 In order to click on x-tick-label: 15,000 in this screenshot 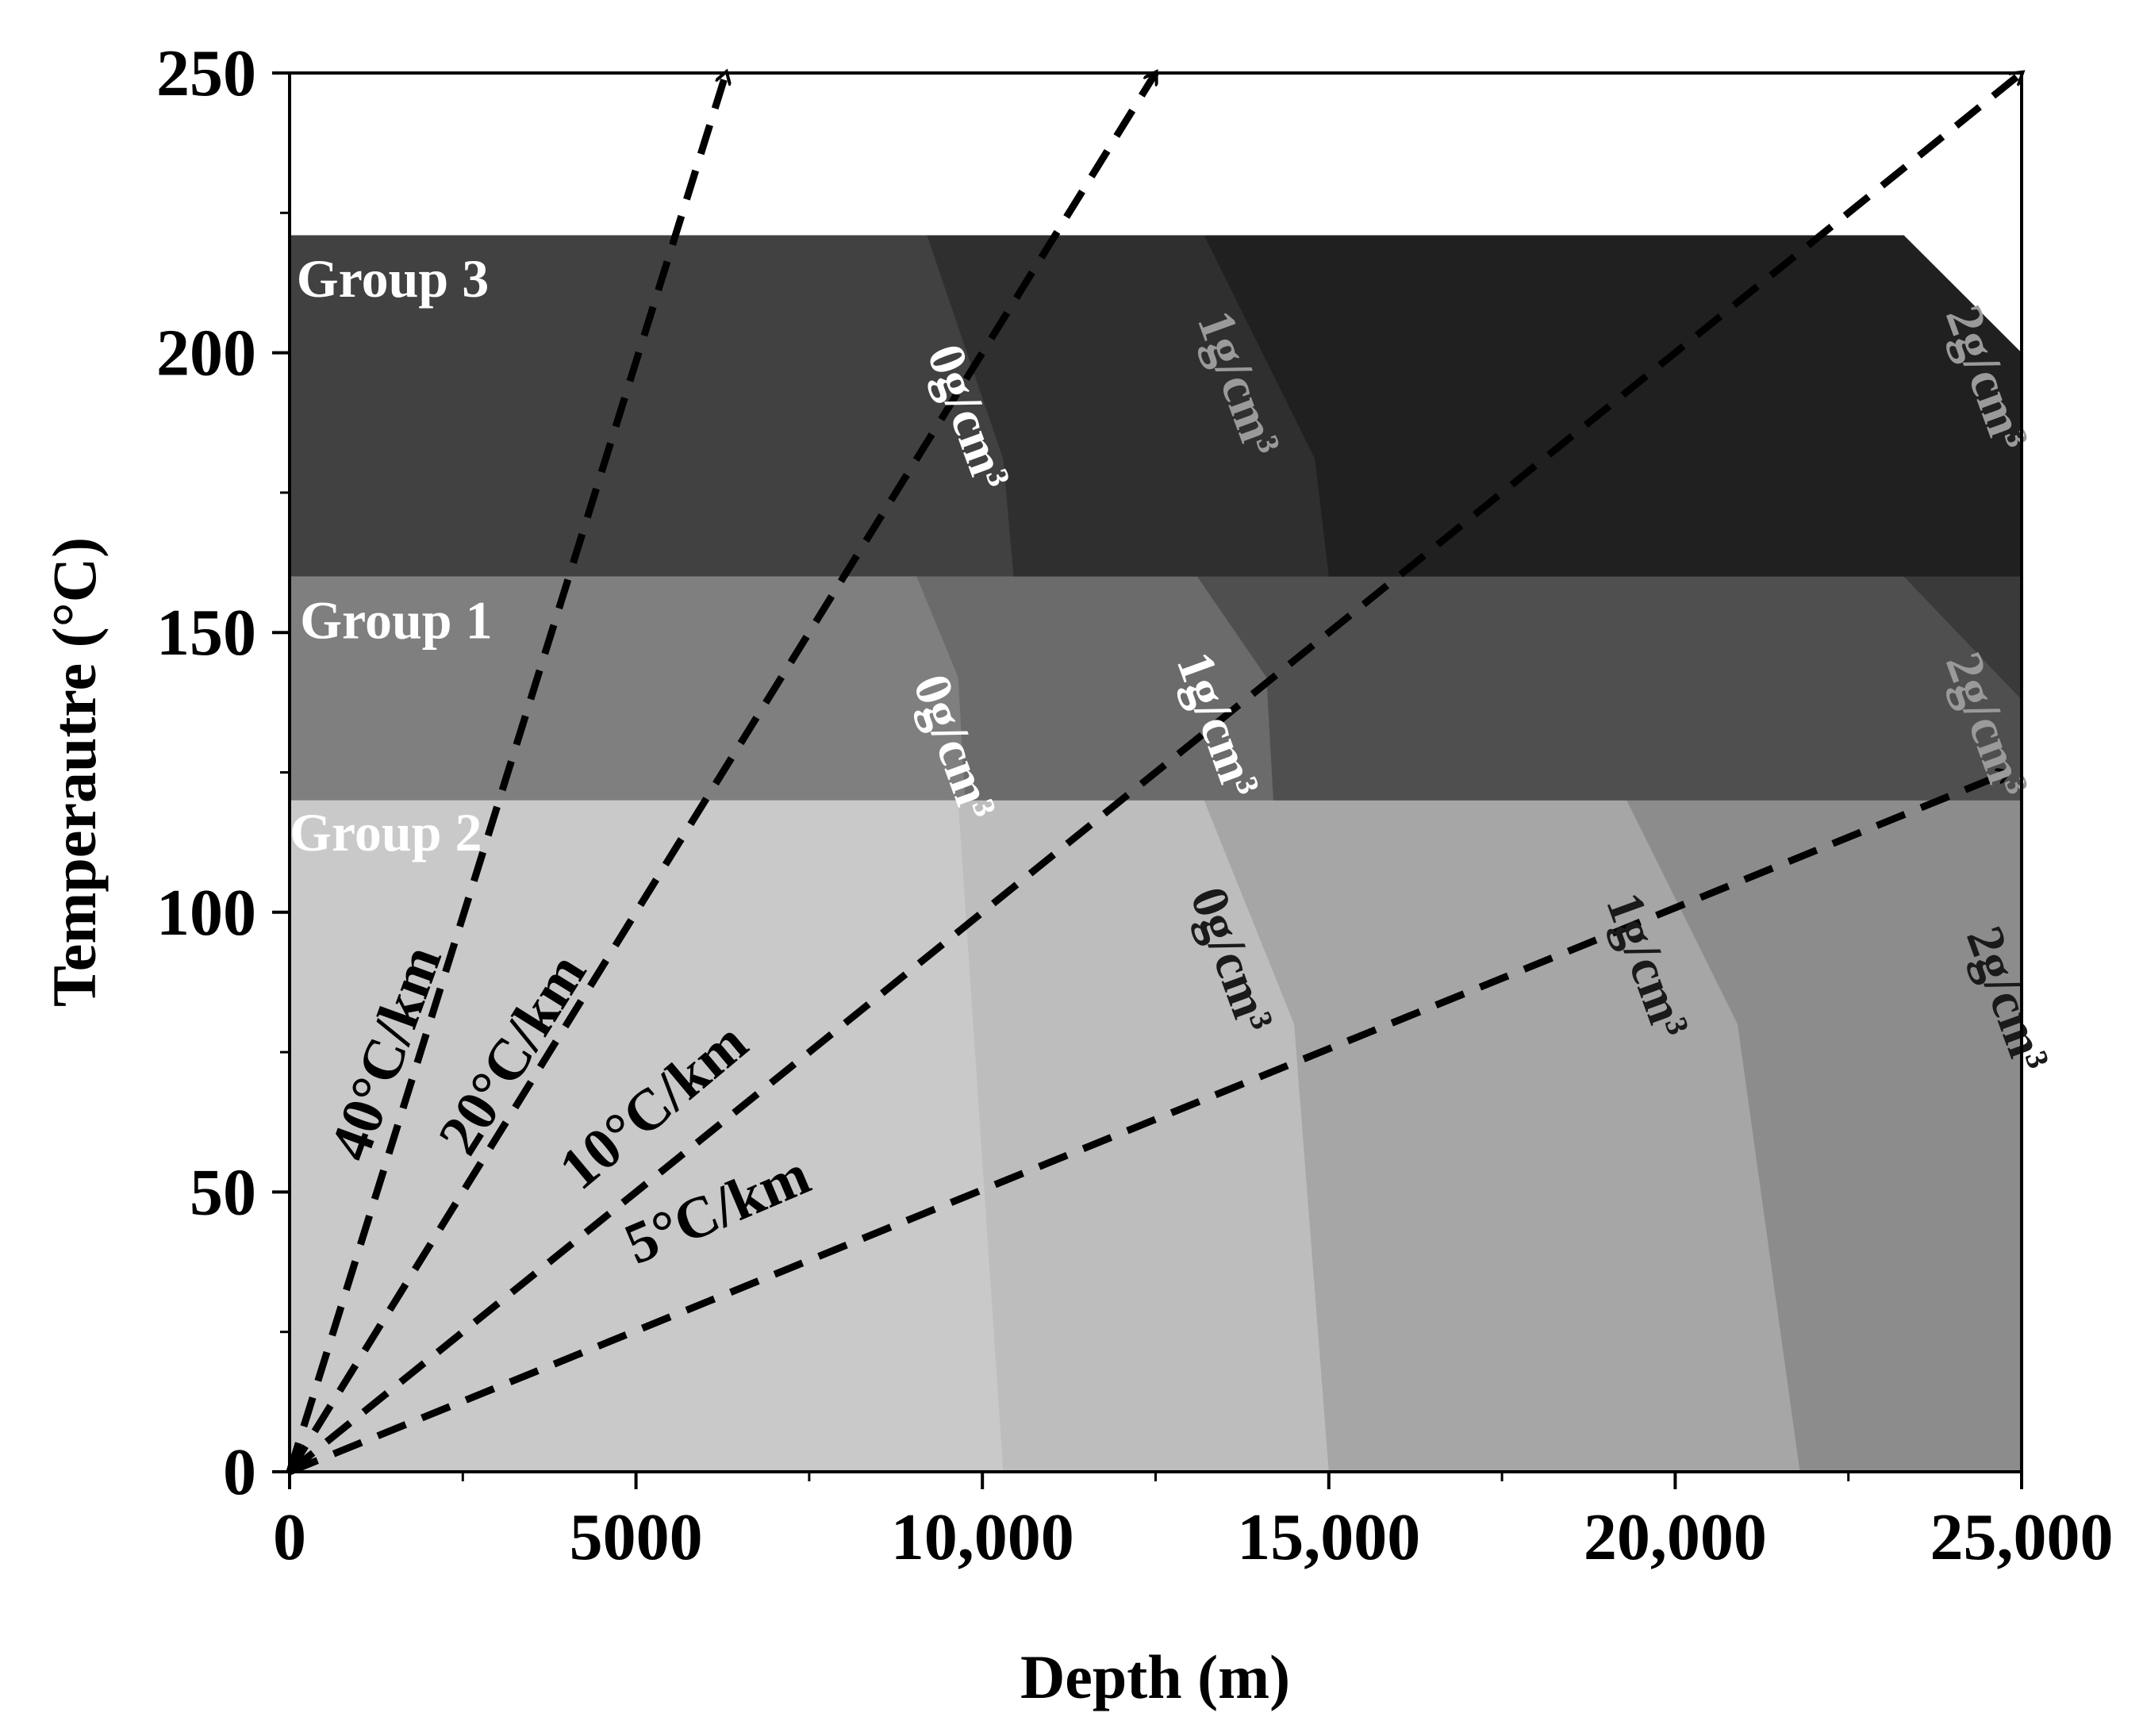, I will do `click(1328, 1537)`.